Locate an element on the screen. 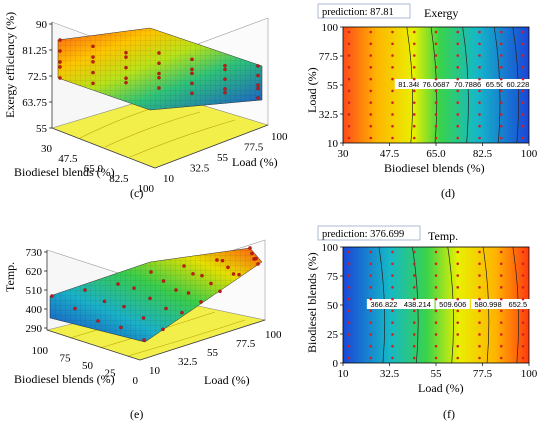 This screenshot has width=550, height=427. panel-d-caption: (d) is located at coordinates (448, 193).